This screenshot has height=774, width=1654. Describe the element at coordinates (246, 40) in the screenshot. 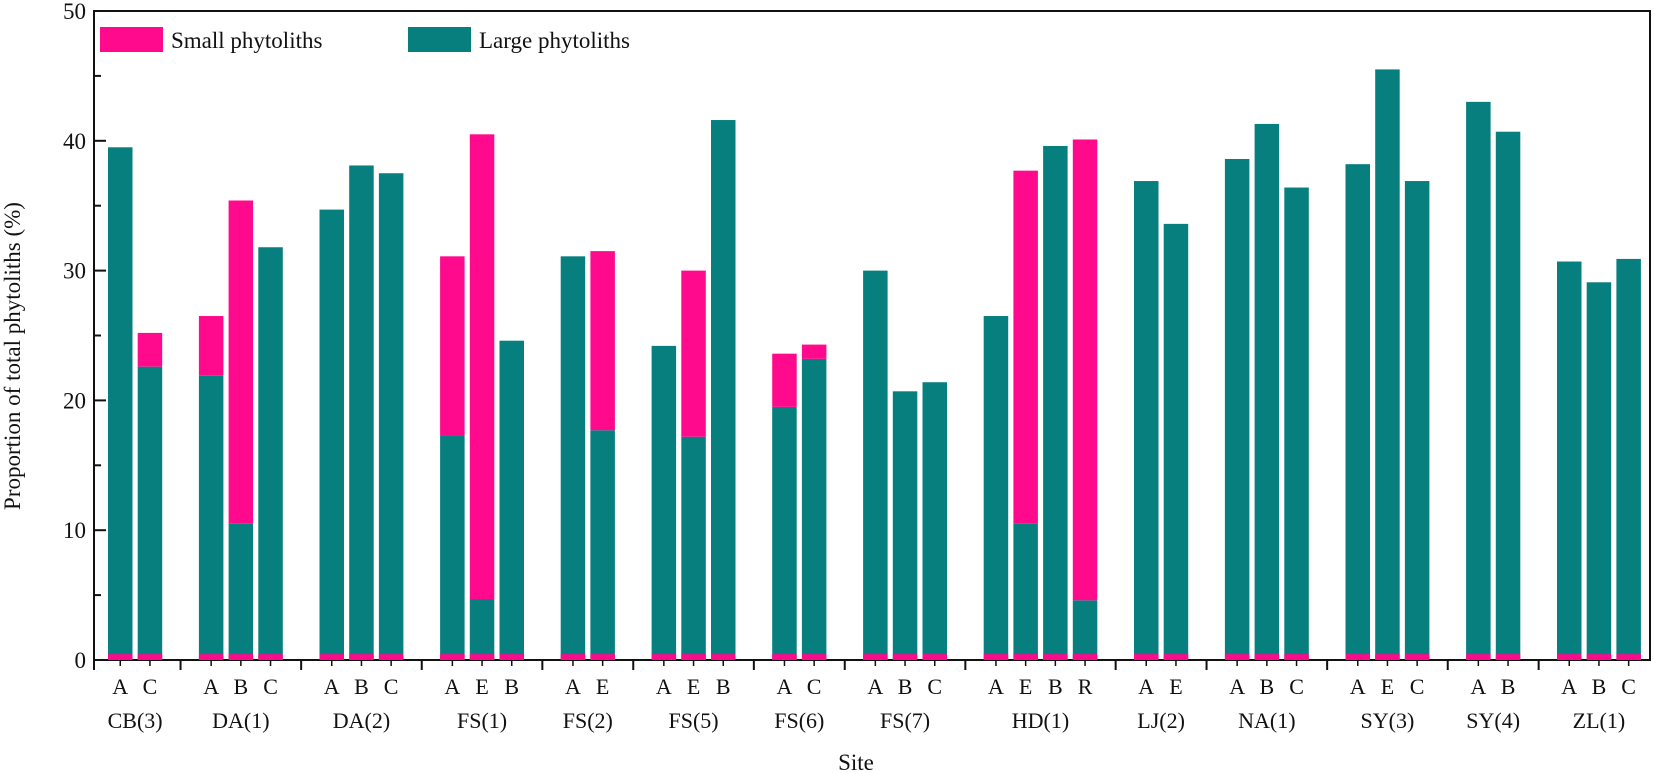

I see `legend-label-small: Small phytoliths` at that location.